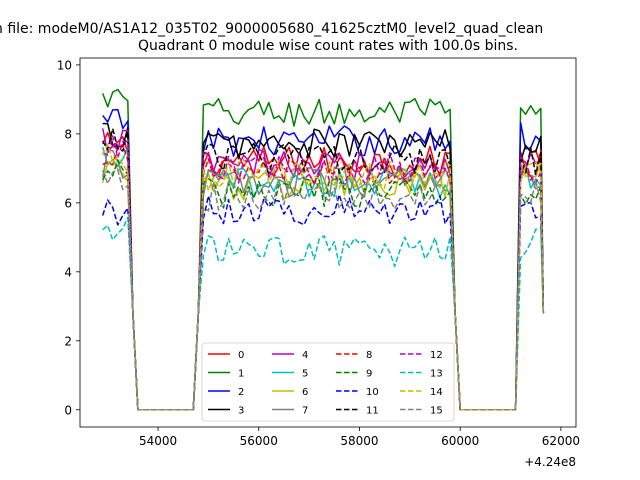 Image resolution: width=640 pixels, height=480 pixels. I want to click on legend-label-4: 4, so click(305, 355).